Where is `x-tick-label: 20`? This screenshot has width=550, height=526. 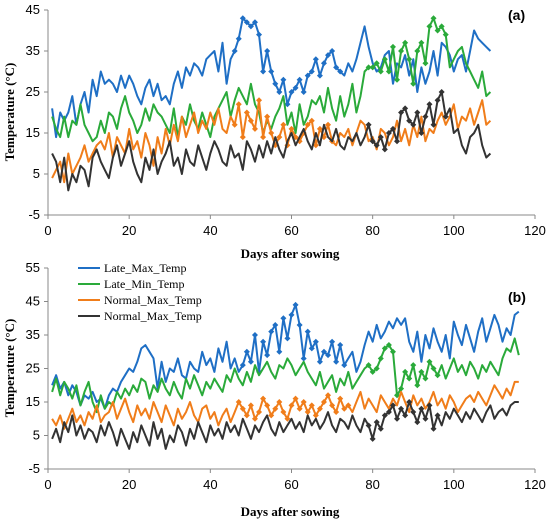
x-tick-label: 20 is located at coordinates (129, 484).